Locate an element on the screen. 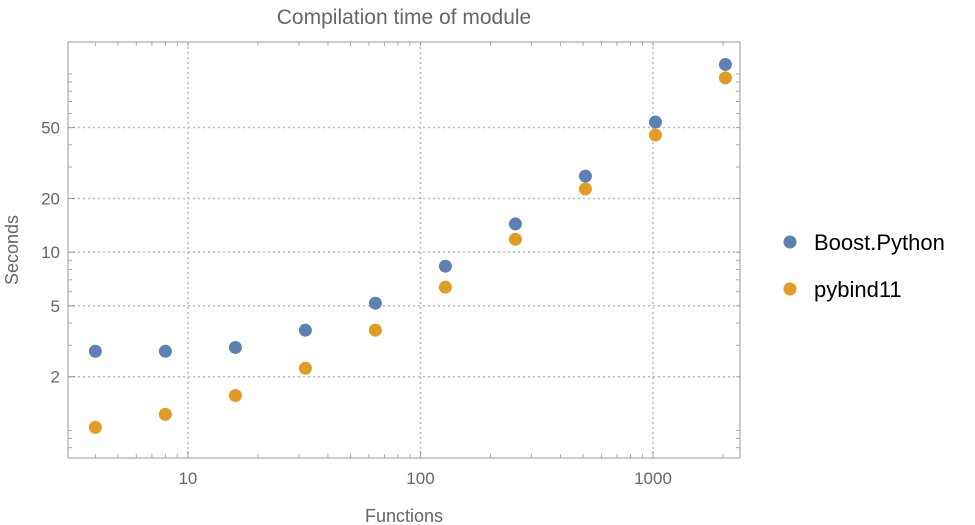 The image size is (975, 525). x-tick-label: 100 is located at coordinates (420, 478).